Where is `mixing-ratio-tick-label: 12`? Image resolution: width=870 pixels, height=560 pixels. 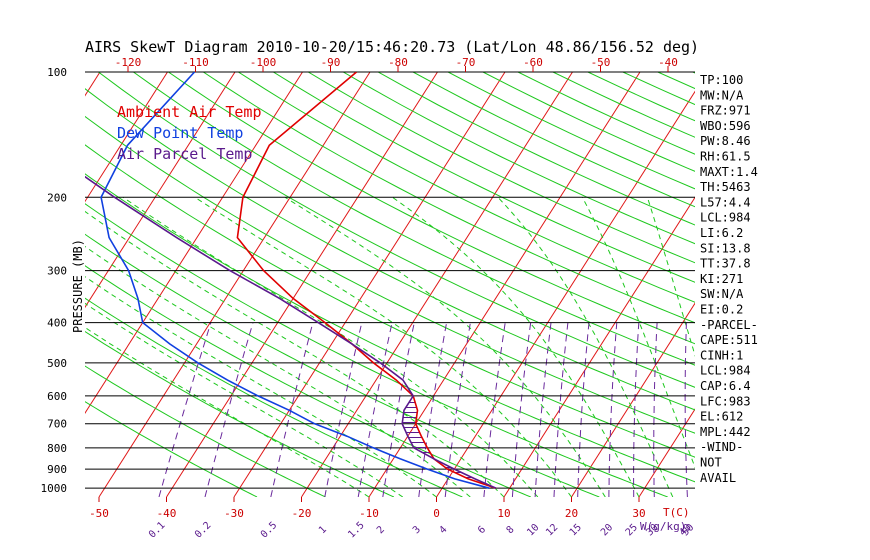 mixing-ratio-tick-label: 12 is located at coordinates (552, 530).